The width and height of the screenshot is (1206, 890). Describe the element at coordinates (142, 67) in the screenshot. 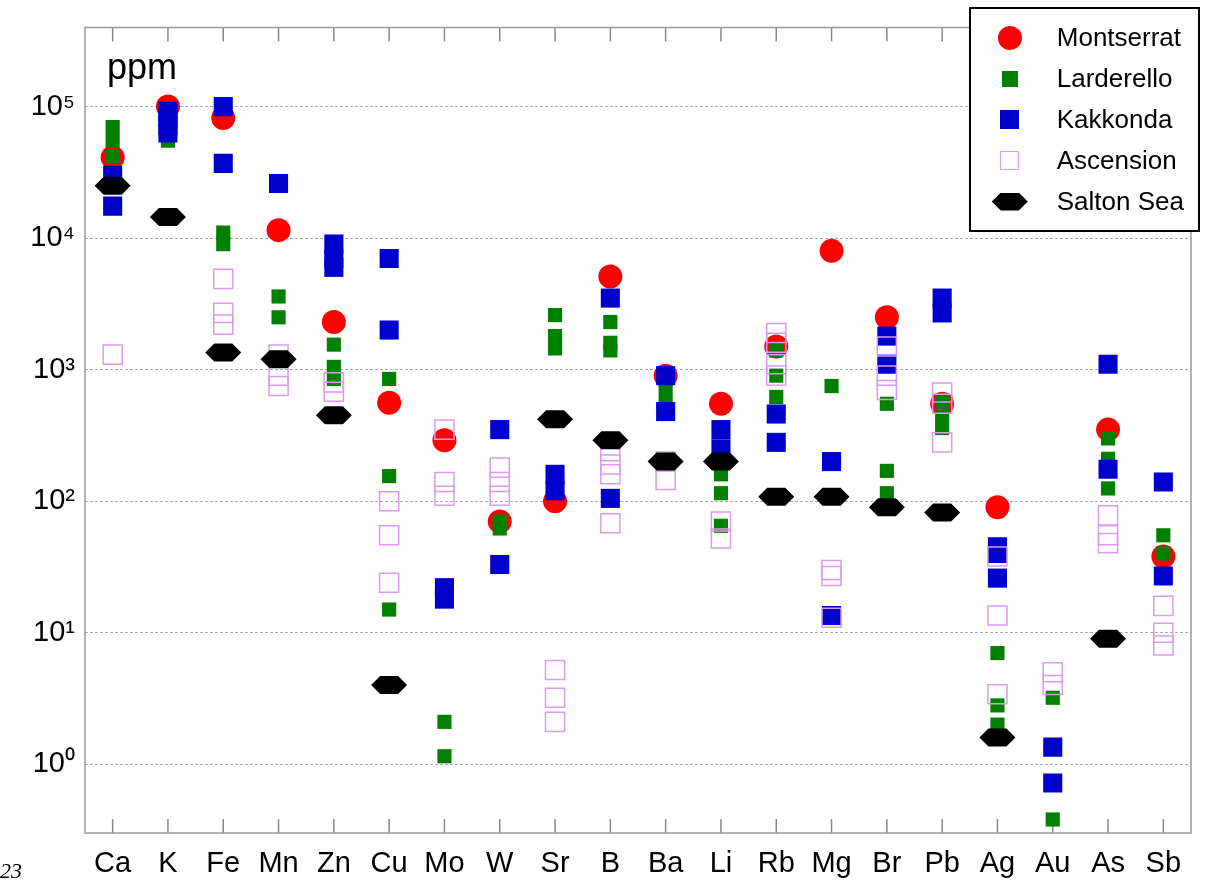

I see `y-axis-title: ppm` at that location.